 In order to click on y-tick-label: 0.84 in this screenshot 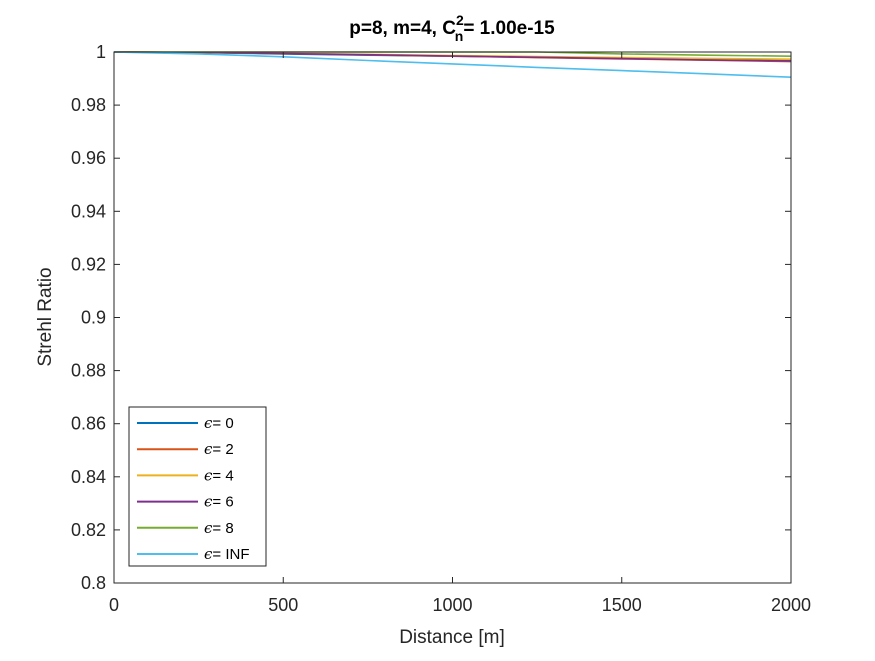, I will do `click(88, 477)`.